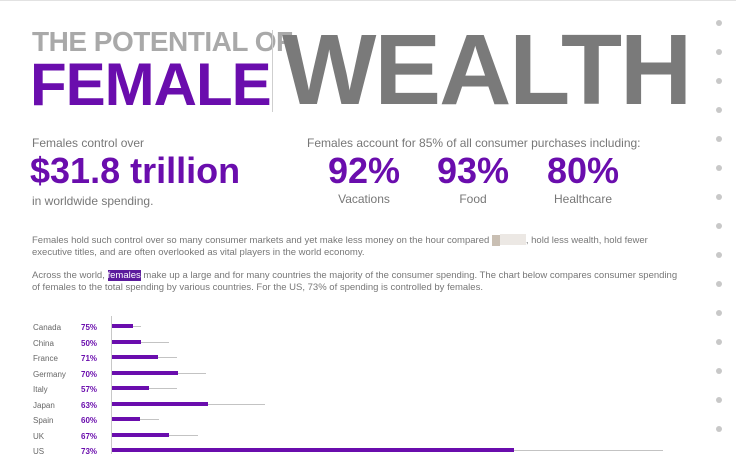 This screenshot has height=458, width=736. I want to click on female-share-label: 75%, so click(89, 327).